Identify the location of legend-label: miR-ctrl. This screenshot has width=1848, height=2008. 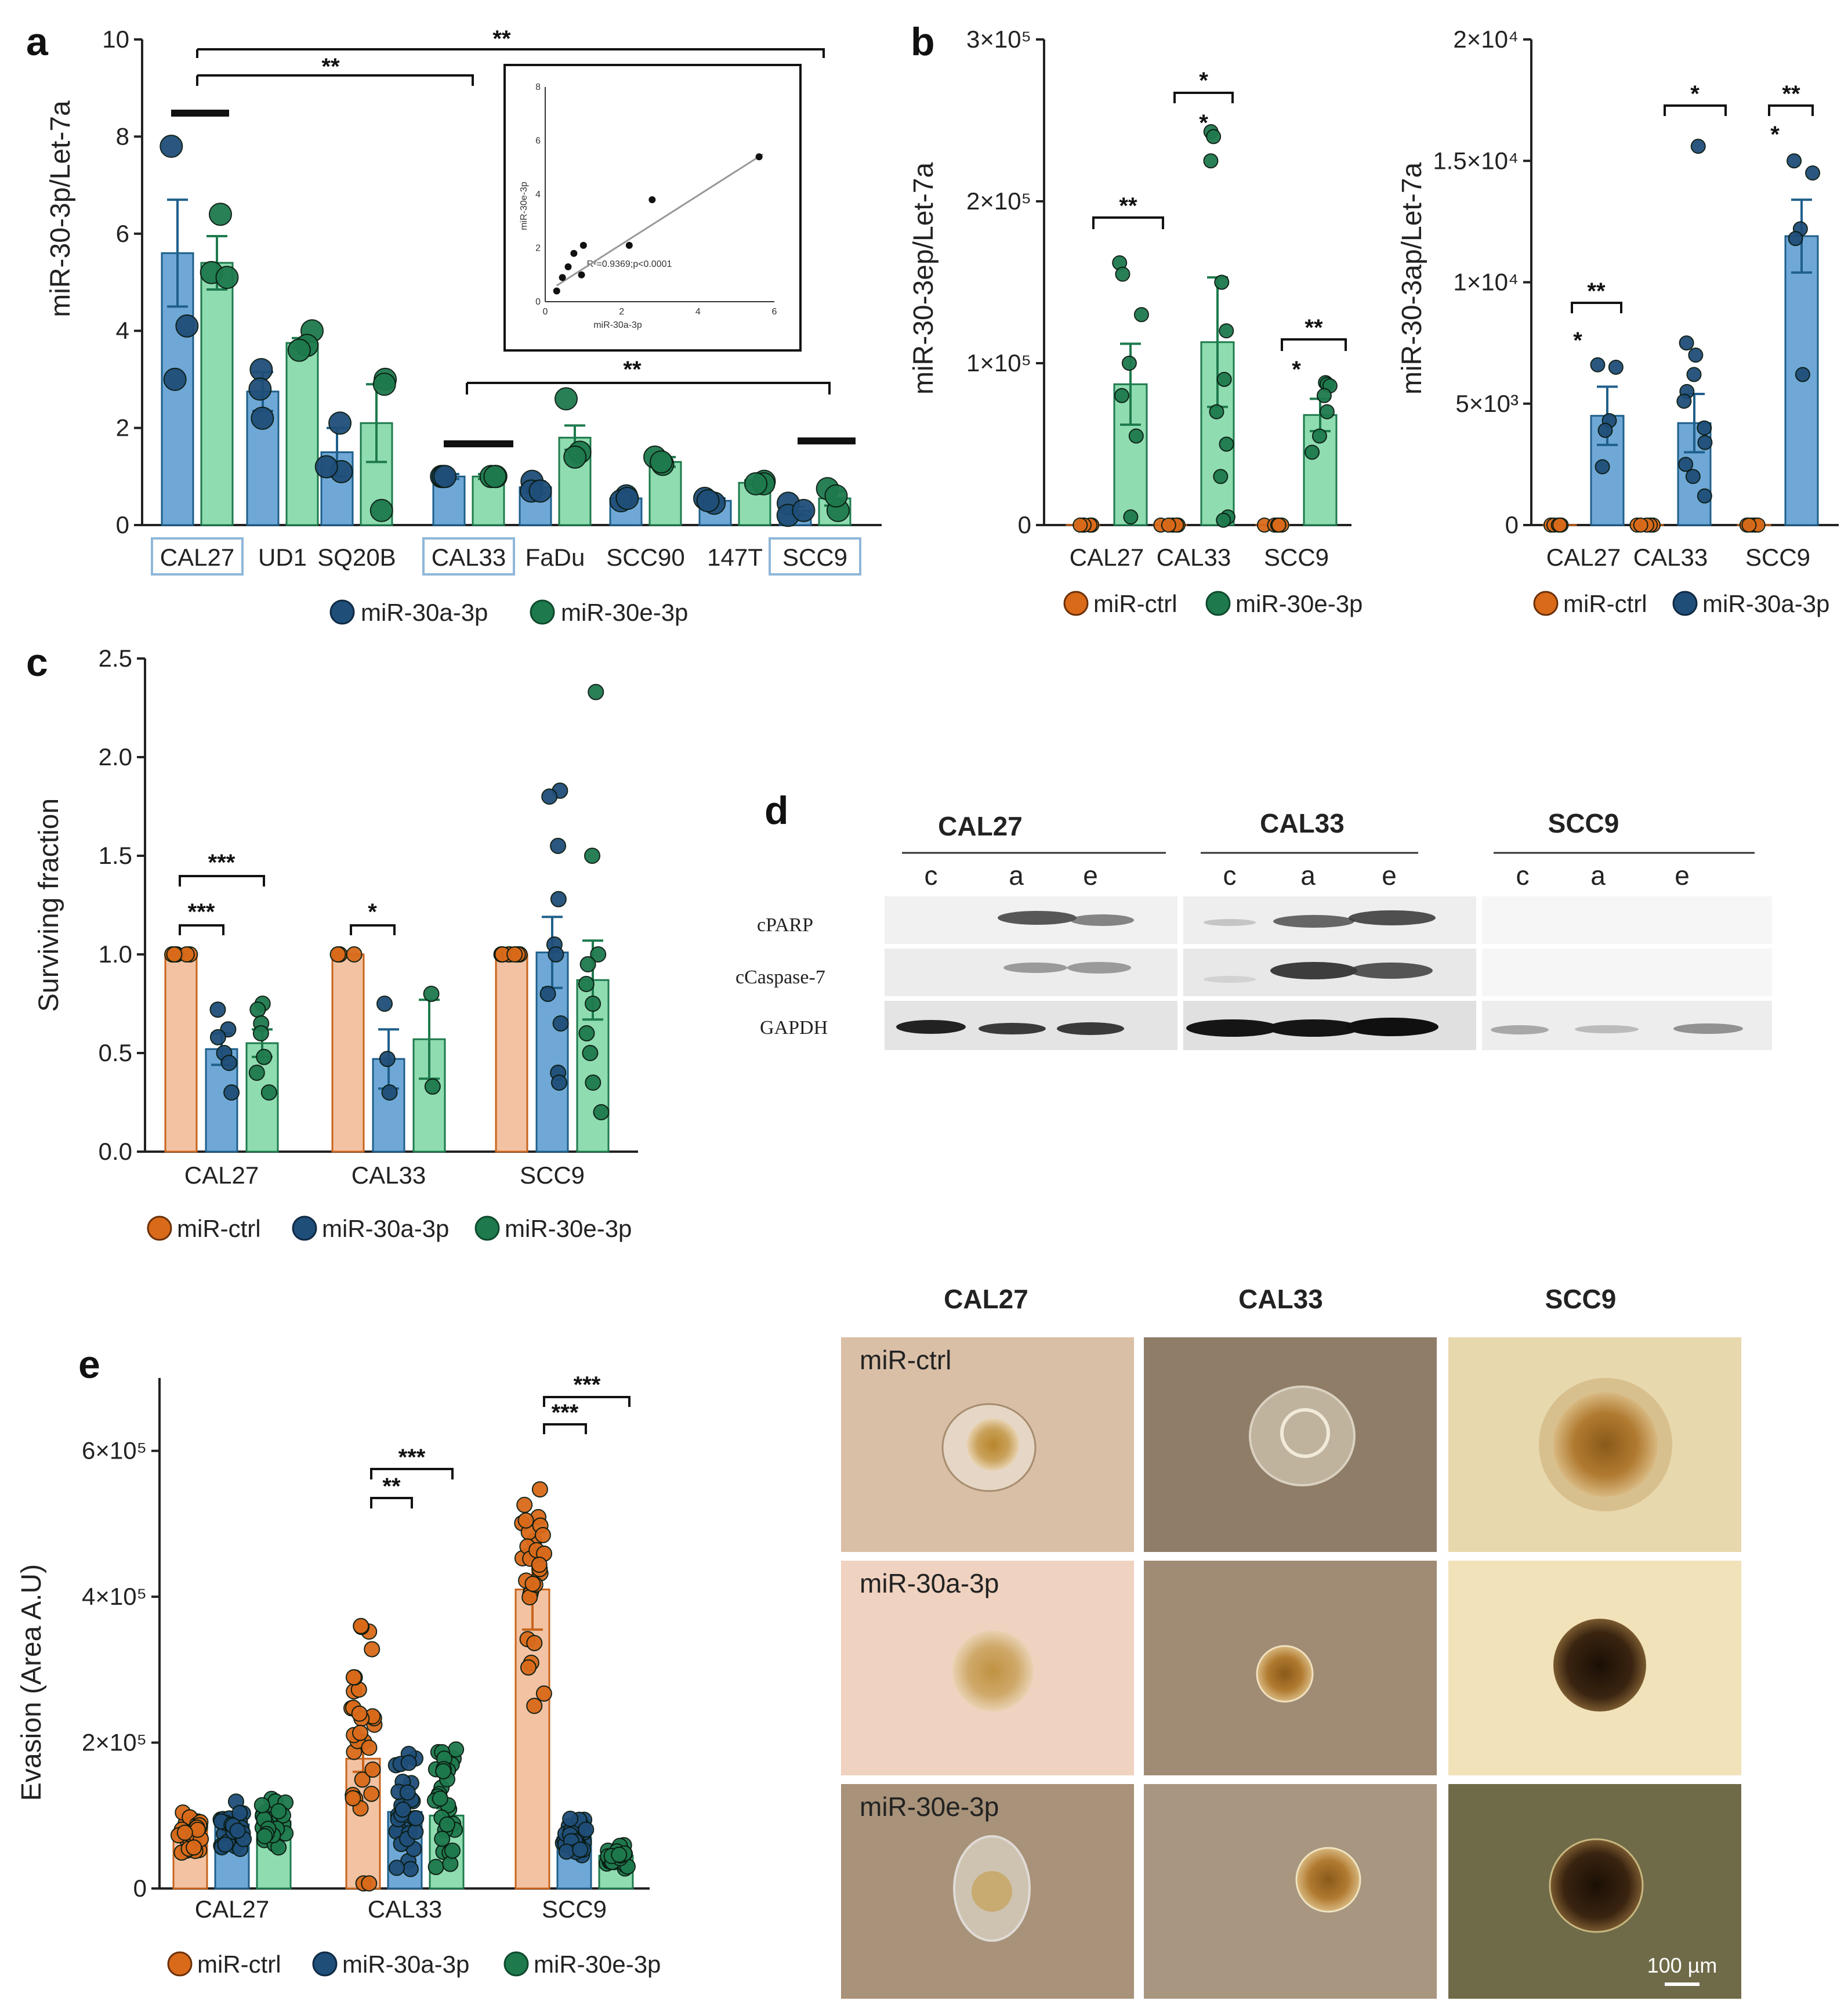
(219, 1228).